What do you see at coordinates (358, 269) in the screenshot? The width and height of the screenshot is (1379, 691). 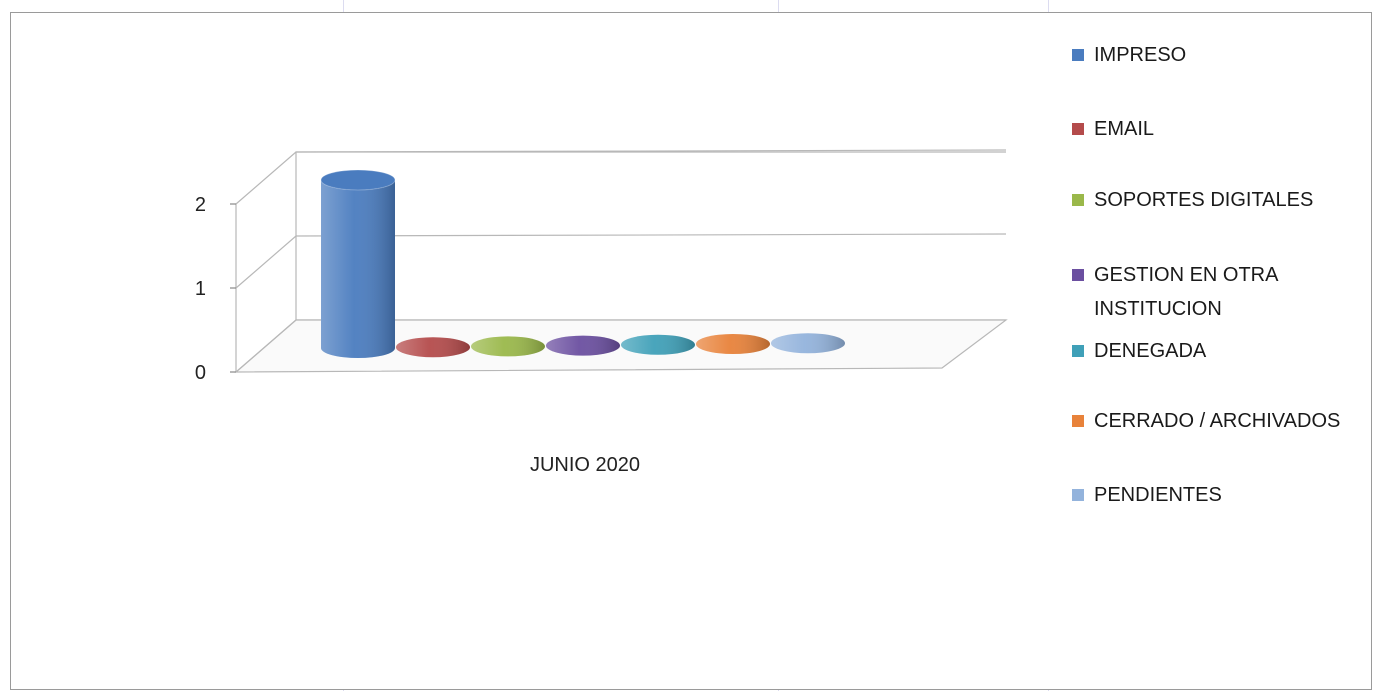 I see `bar-shading` at bounding box center [358, 269].